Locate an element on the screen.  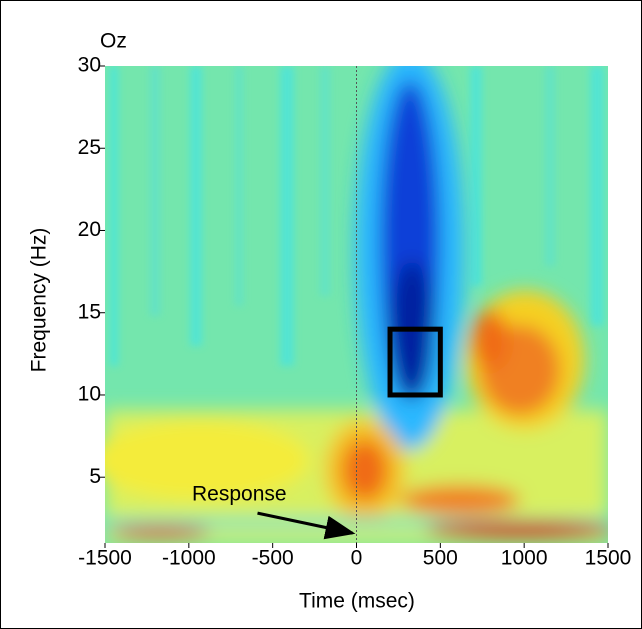
y-tick-label: 25 is located at coordinates (89, 147).